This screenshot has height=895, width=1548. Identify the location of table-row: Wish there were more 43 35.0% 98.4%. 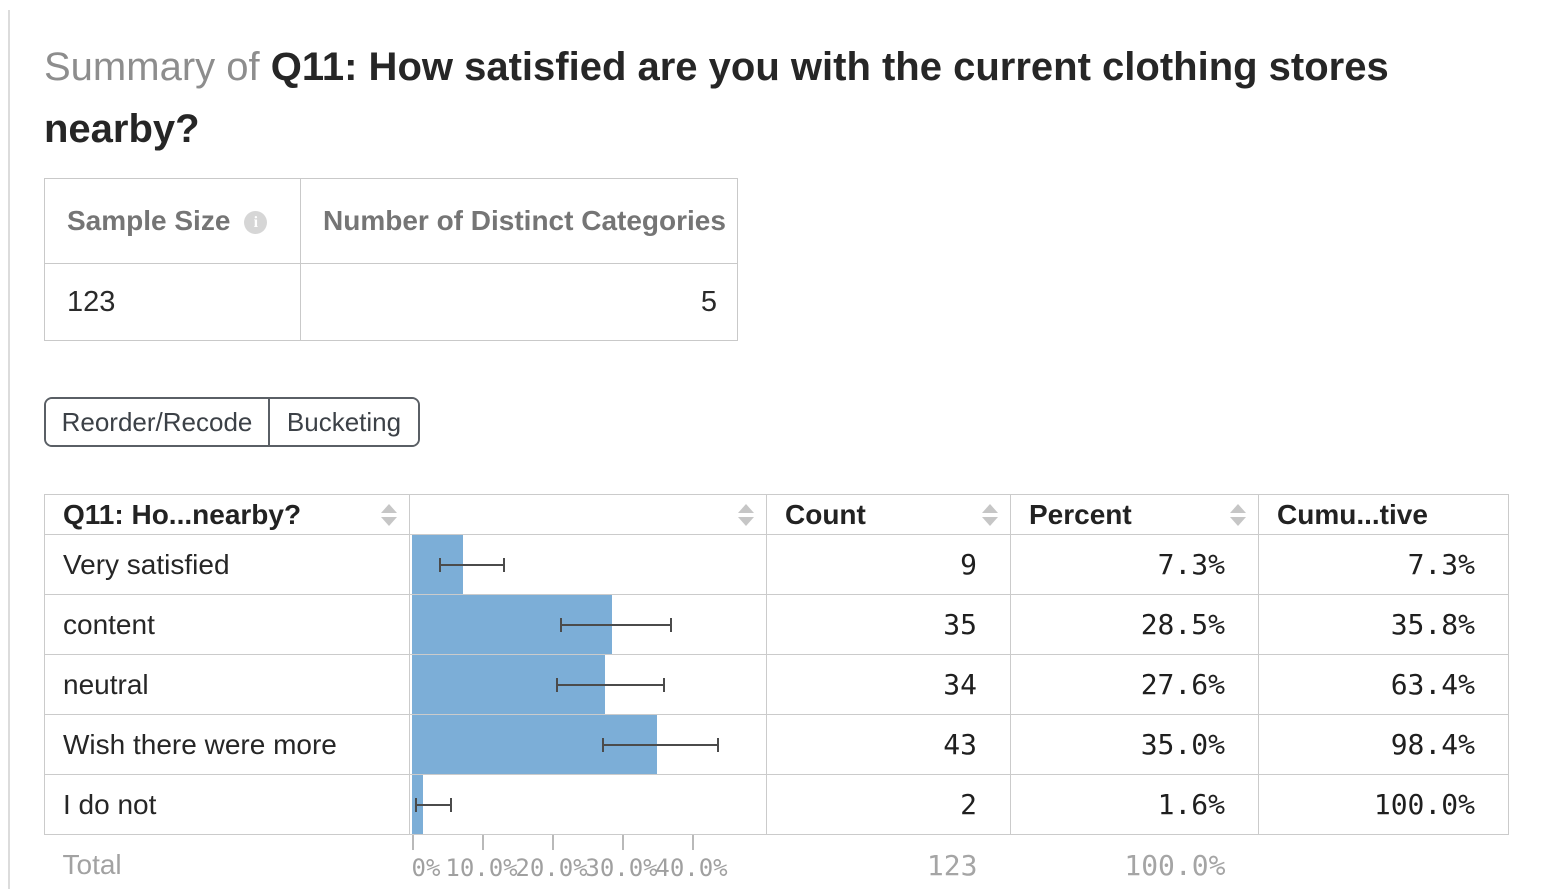
(777, 745).